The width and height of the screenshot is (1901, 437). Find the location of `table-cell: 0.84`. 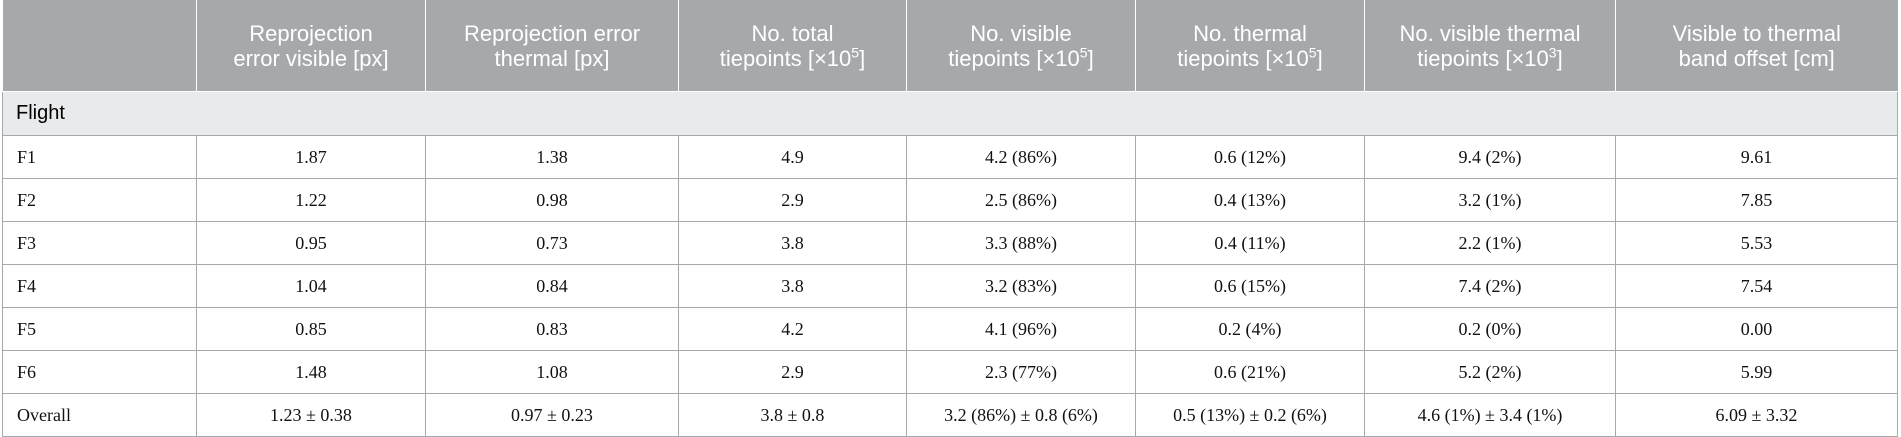

table-cell: 0.84 is located at coordinates (552, 286).